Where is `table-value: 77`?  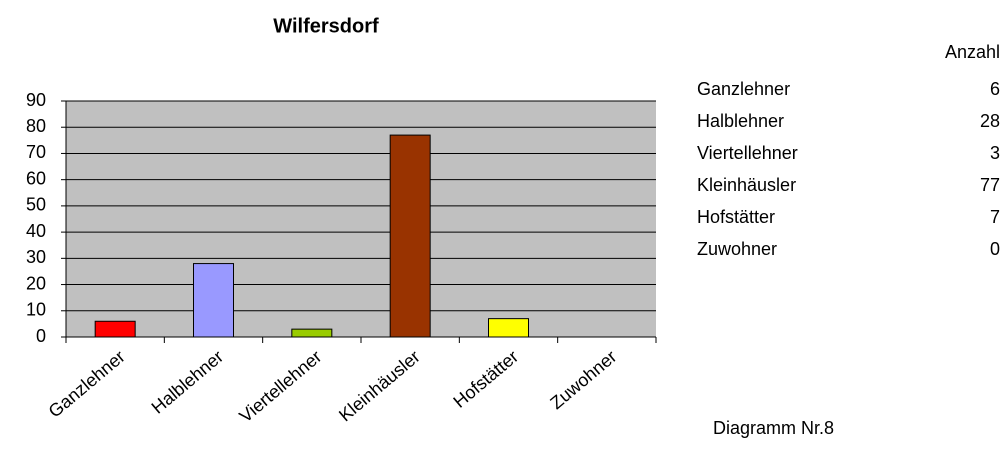
table-value: 77 is located at coordinates (990, 185).